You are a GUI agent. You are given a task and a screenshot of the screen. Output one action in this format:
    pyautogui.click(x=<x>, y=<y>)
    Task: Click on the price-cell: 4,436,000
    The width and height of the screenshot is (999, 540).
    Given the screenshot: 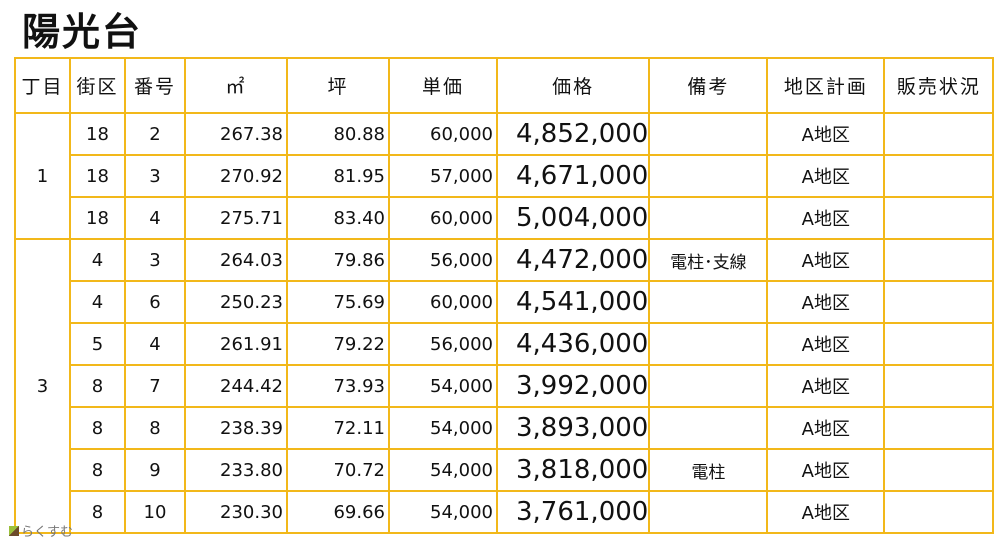 What is the action you would take?
    pyautogui.click(x=573, y=344)
    